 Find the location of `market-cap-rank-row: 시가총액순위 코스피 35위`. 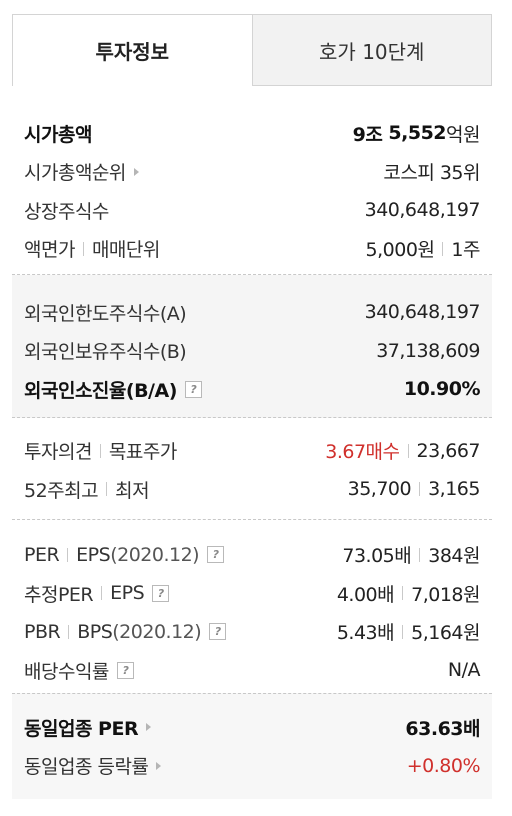

market-cap-rank-row: 시가총액순위 코스피 35위 is located at coordinates (252, 172).